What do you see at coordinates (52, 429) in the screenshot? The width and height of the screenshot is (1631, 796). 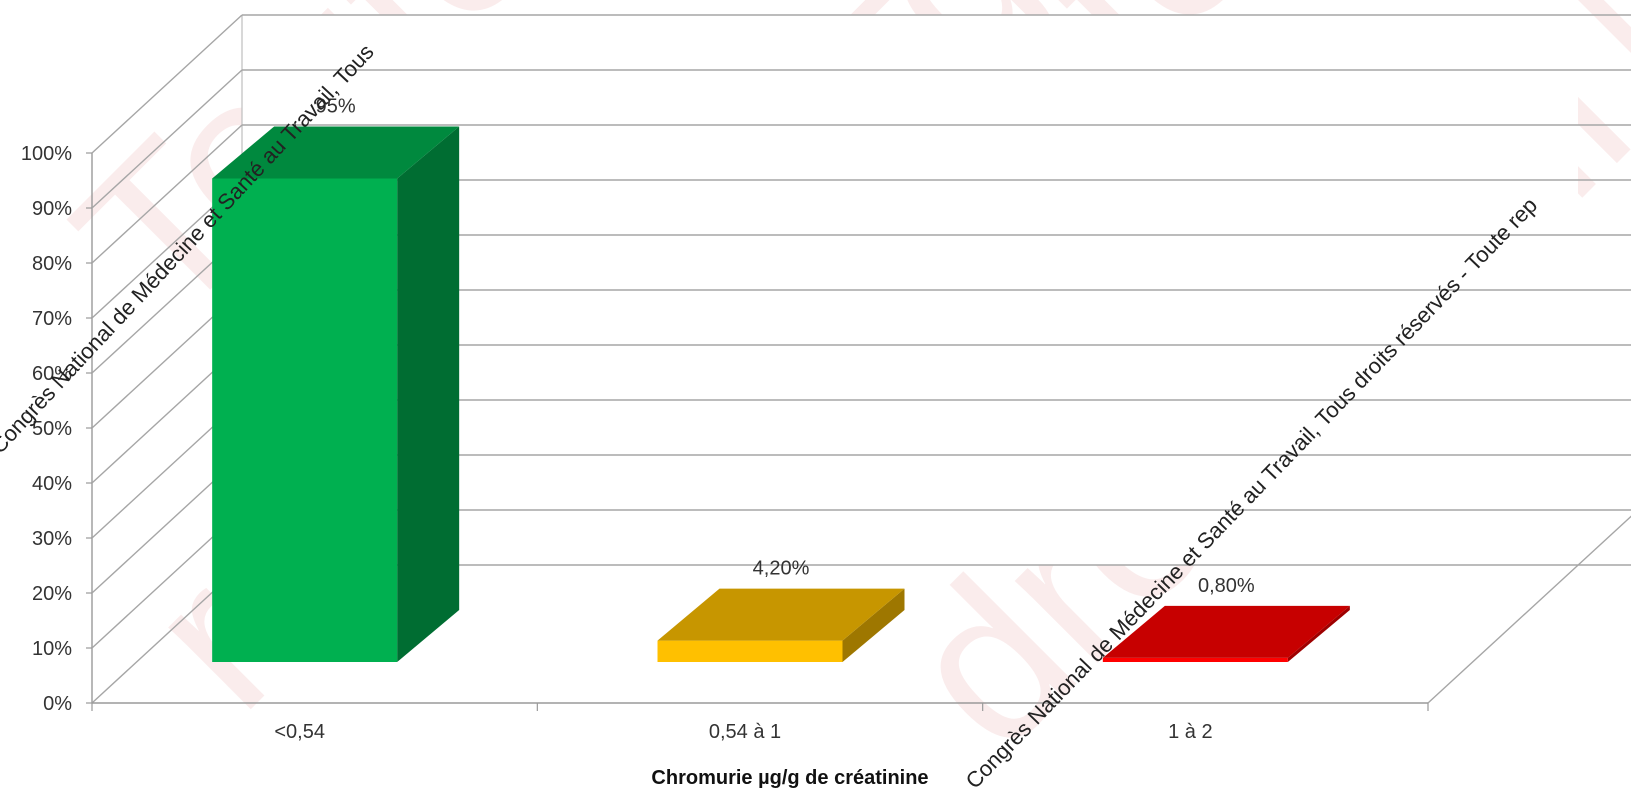 I see `y-tick-label: 50%` at bounding box center [52, 429].